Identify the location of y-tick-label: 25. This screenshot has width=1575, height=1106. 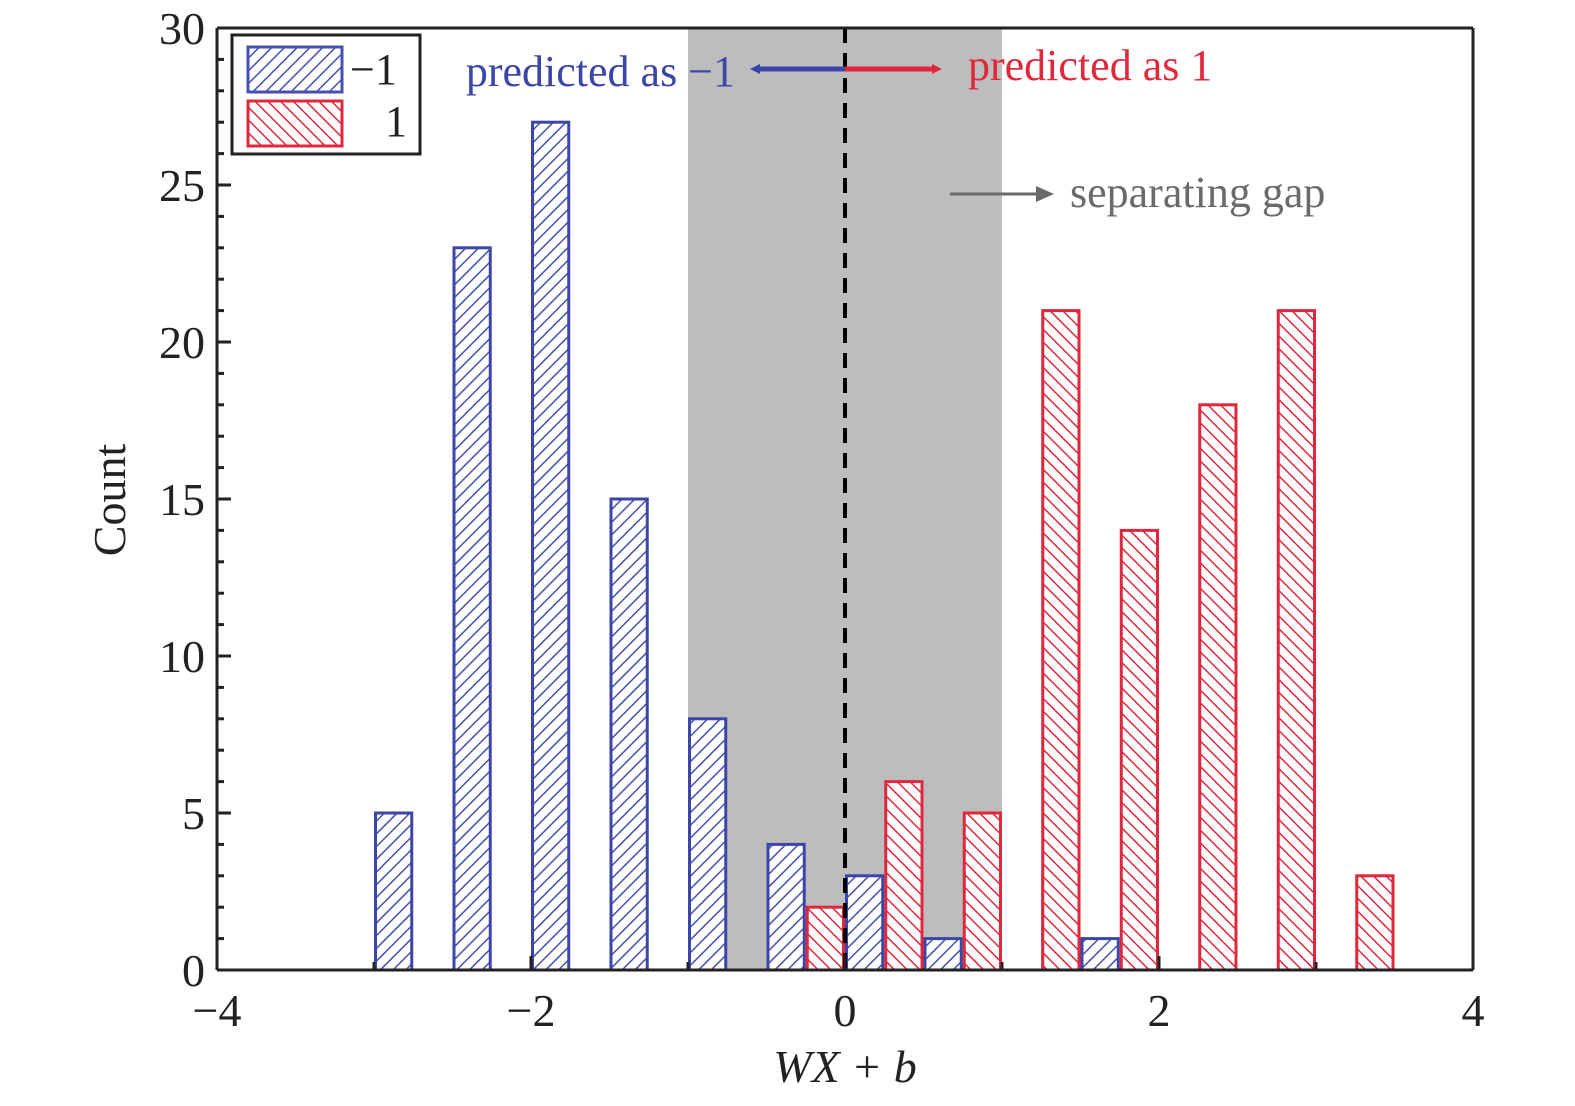
(182, 185).